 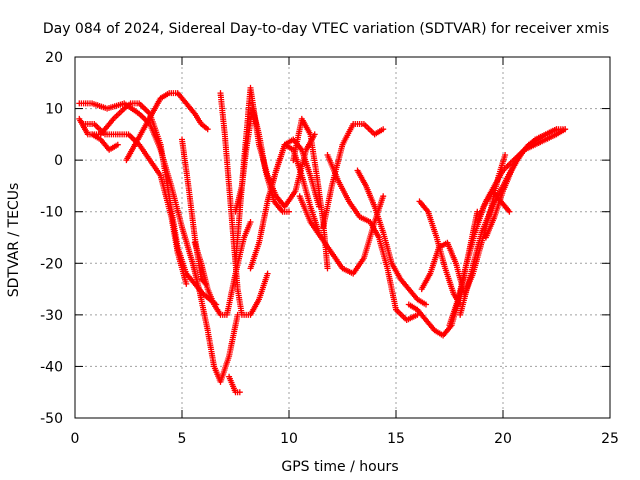 What do you see at coordinates (54, 58) in the screenshot?
I see `y-tick-label: 20` at bounding box center [54, 58].